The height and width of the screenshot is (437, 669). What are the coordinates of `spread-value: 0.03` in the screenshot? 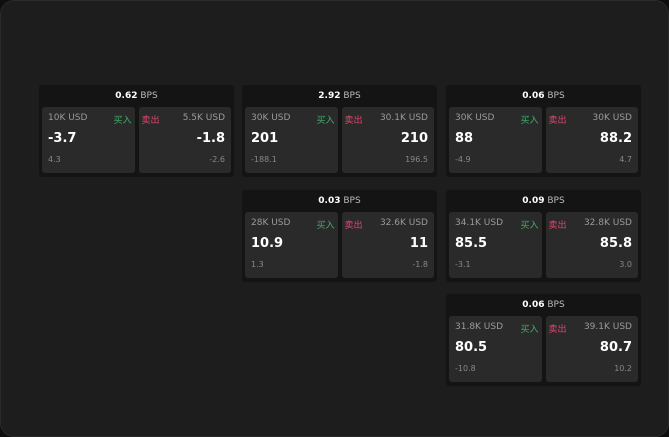 It's located at (329, 201).